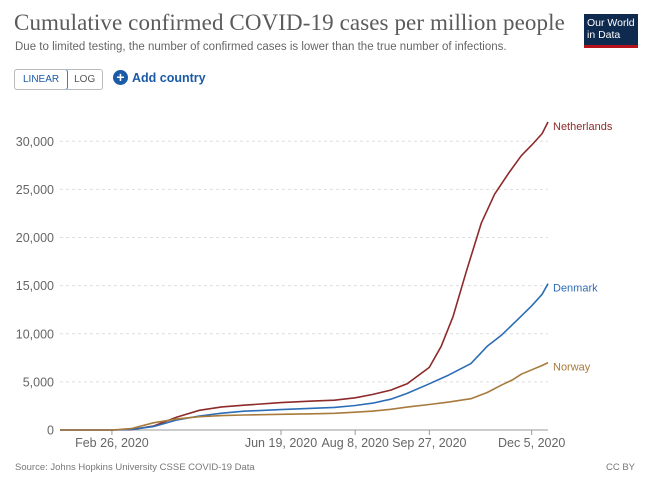 This screenshot has width=650, height=480. What do you see at coordinates (35, 142) in the screenshot?
I see `y-tick-label: 30,000` at bounding box center [35, 142].